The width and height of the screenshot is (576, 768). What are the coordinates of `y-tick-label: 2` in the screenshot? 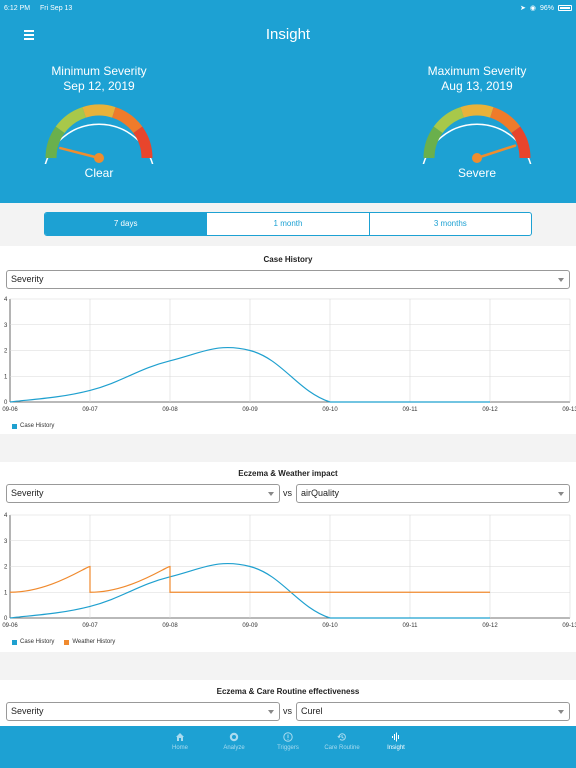 It's located at (6, 352).